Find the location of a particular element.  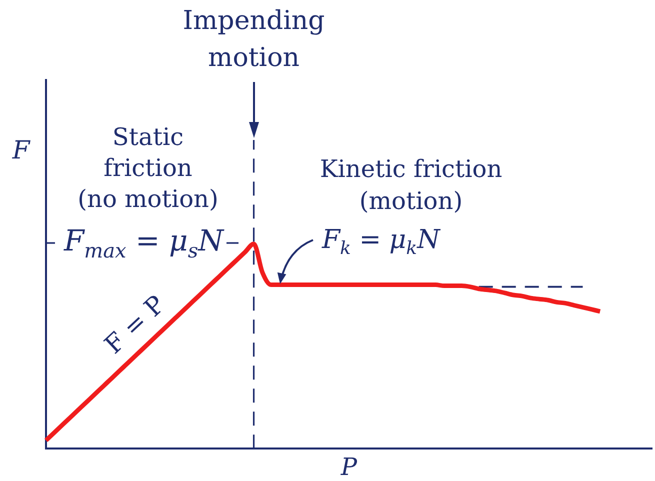

text: Static friction (no motion) is located at coordinates (148, 168).